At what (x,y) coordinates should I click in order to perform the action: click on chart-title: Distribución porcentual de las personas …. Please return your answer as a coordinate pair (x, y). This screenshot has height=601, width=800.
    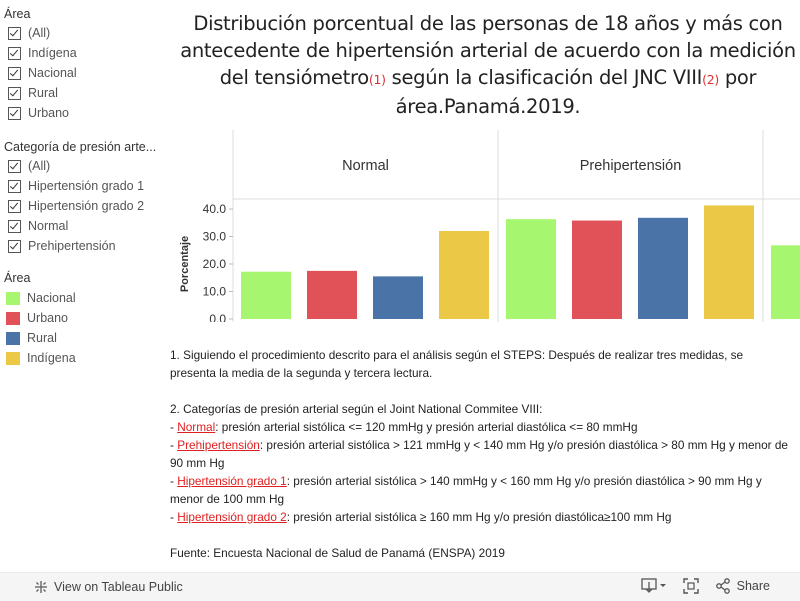
    Looking at the image, I should click on (488, 65).